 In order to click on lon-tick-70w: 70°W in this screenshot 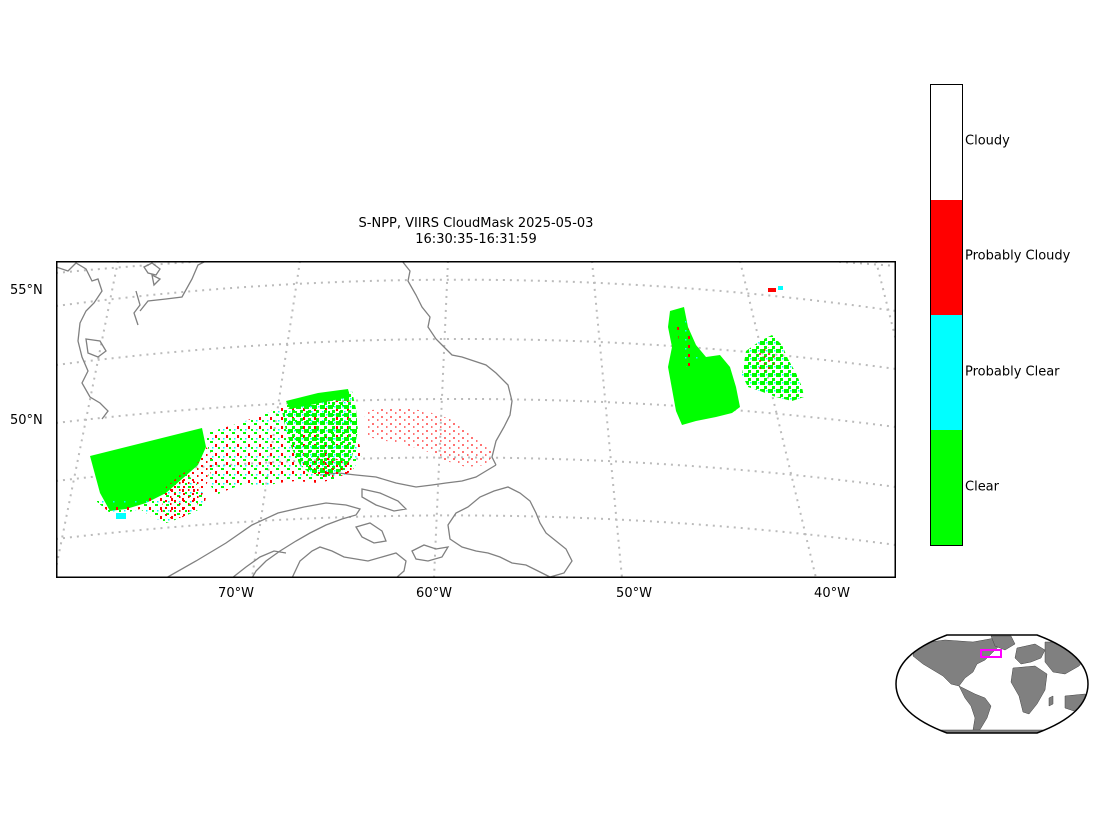, I will do `click(236, 593)`.